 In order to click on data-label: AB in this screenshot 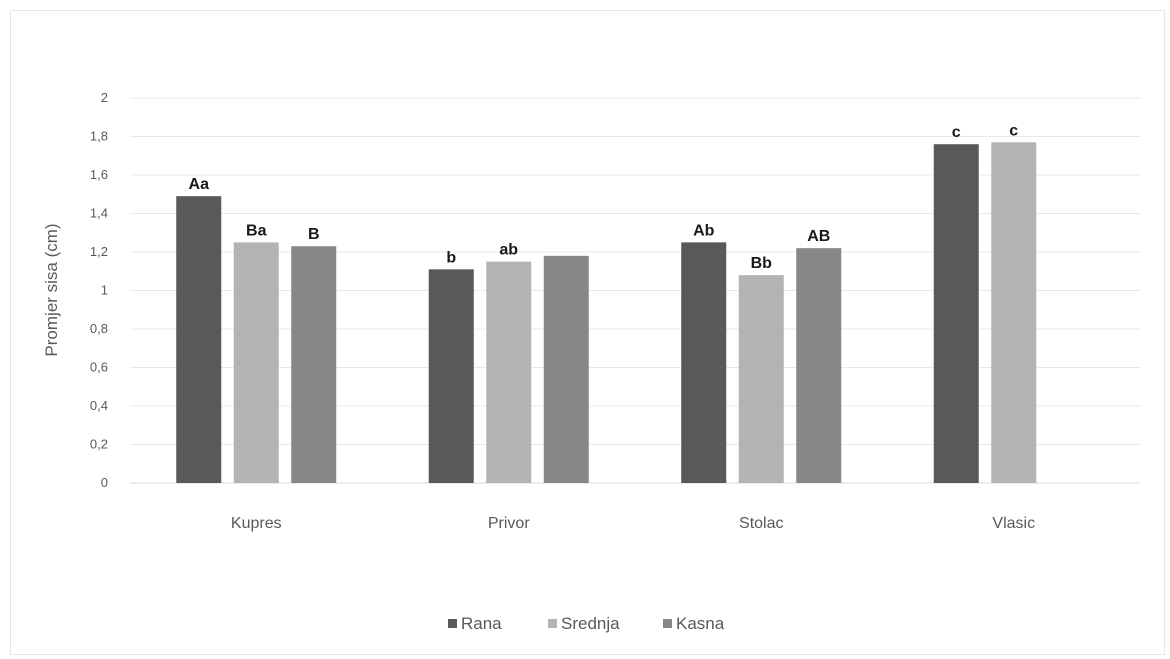, I will do `click(818, 236)`.